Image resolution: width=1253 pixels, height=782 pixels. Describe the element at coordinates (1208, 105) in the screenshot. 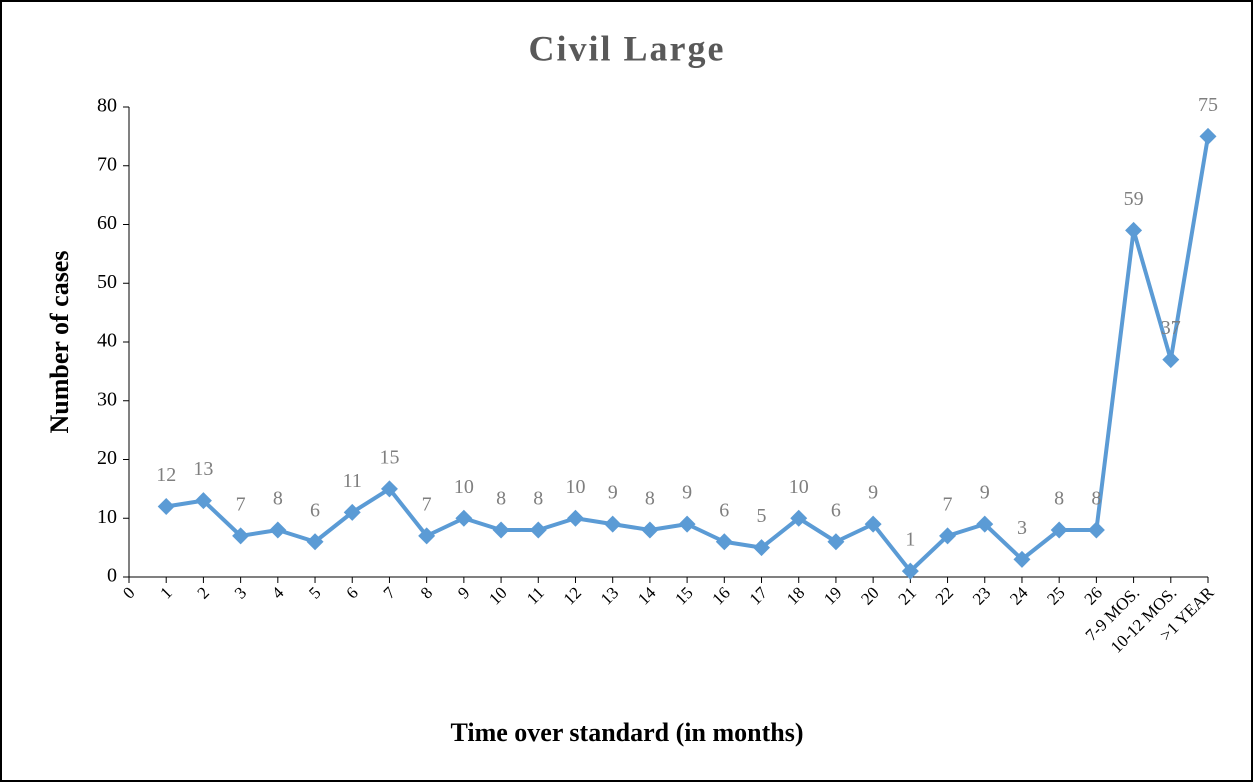

I see `data-label: 75` at that location.